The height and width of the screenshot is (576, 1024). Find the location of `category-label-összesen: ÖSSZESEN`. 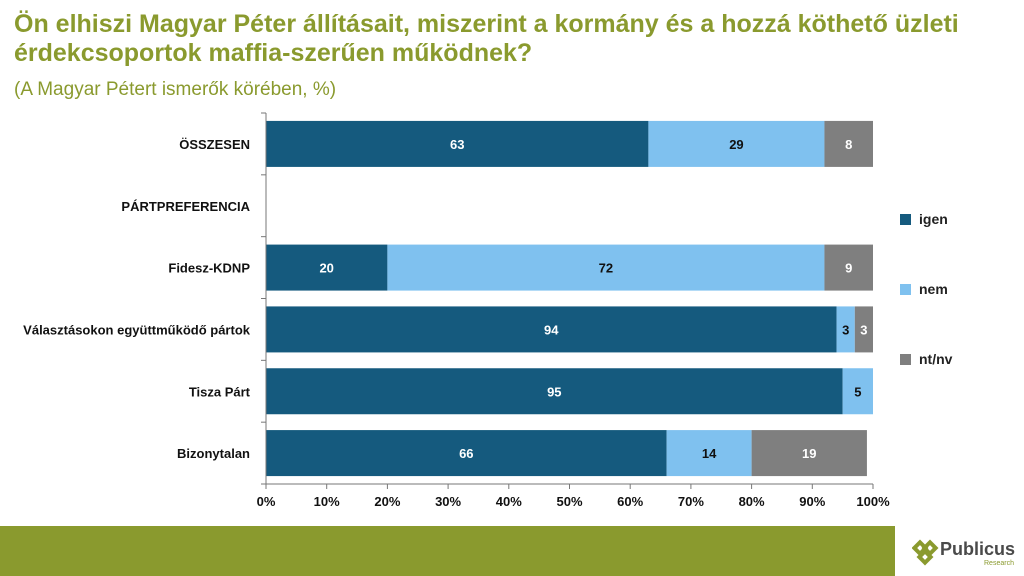

category-label-összesen: ÖSSZESEN is located at coordinates (214, 144).